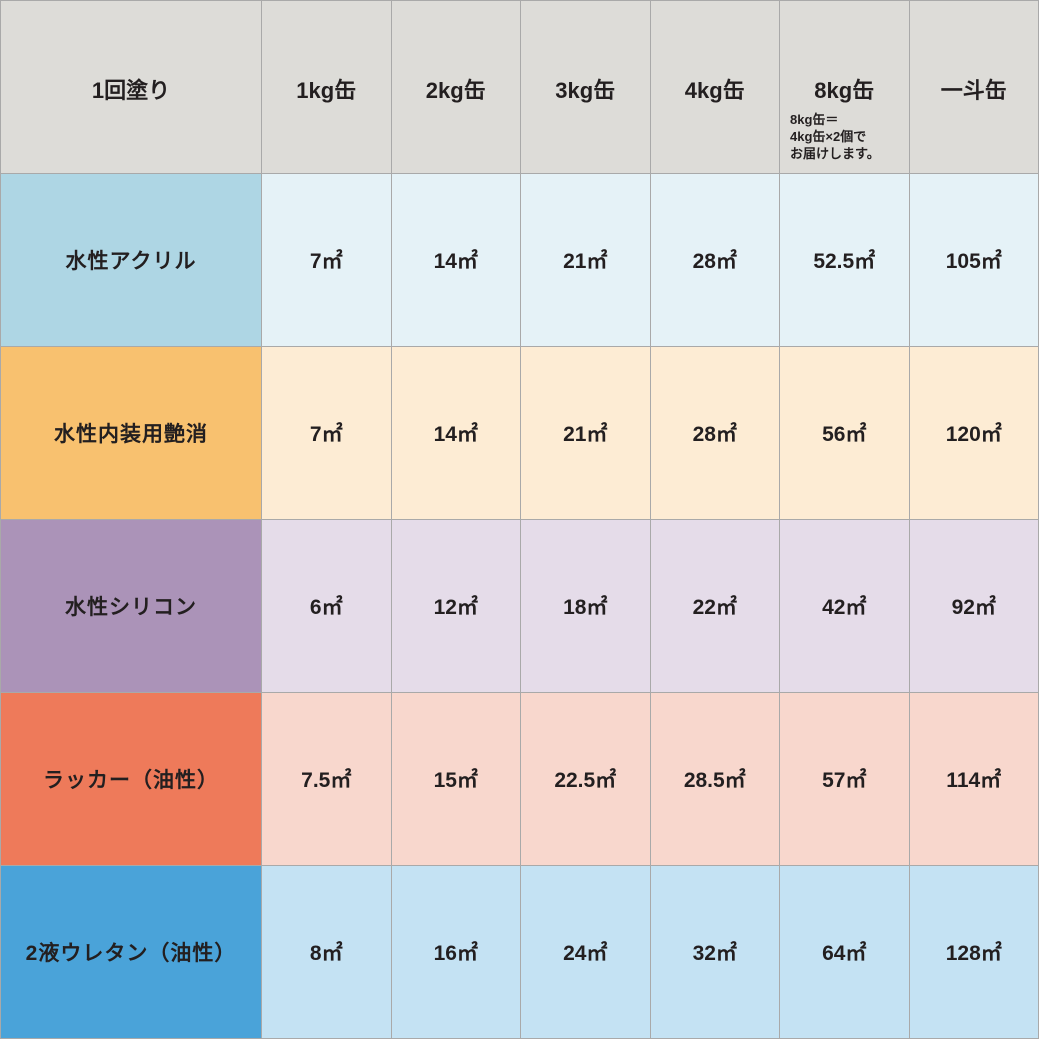  What do you see at coordinates (844, 779) in the screenshot?
I see `coverage-cell: 57㎡` at bounding box center [844, 779].